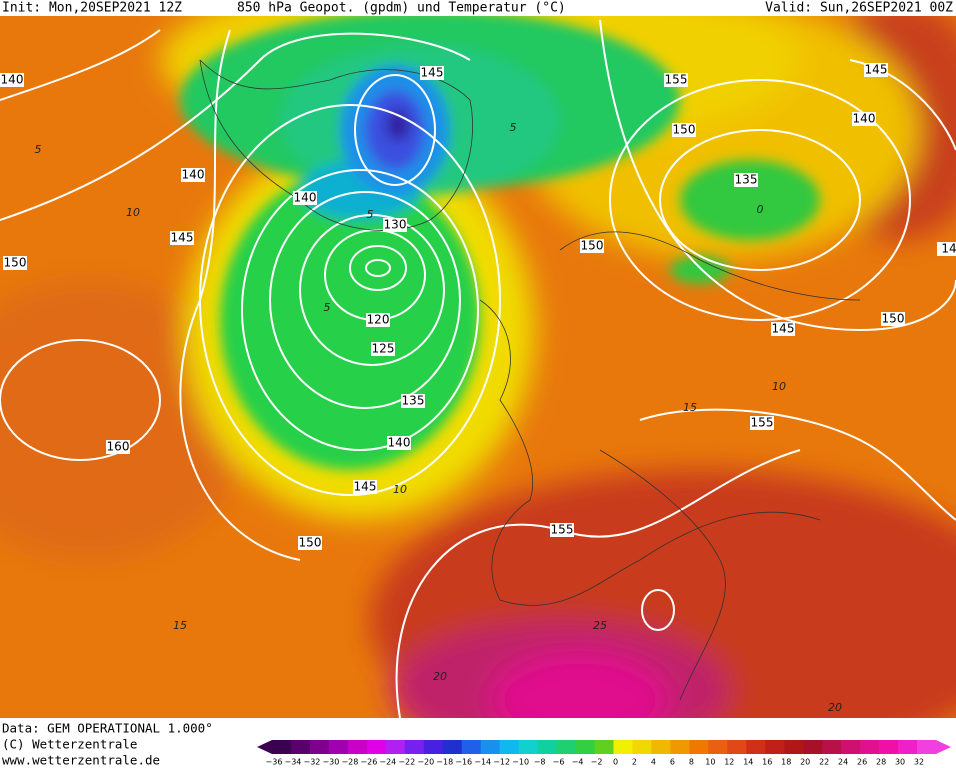 The height and width of the screenshot is (768, 956). Describe the element at coordinates (395, 225) in the screenshot. I see `geopotential-label: 130` at that location.